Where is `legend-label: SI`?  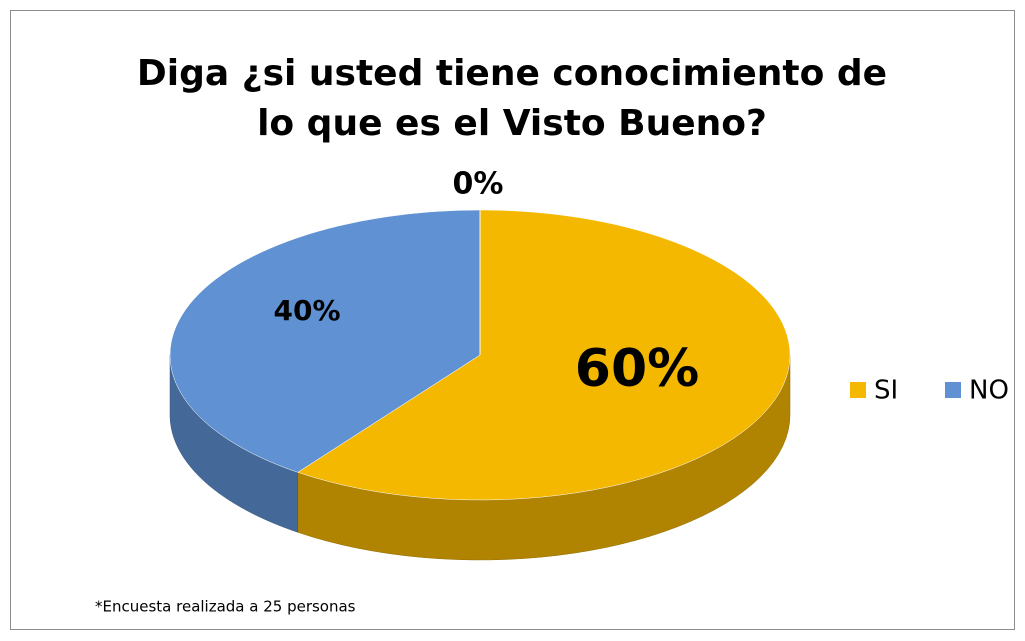 legend-label: SI is located at coordinates (886, 391).